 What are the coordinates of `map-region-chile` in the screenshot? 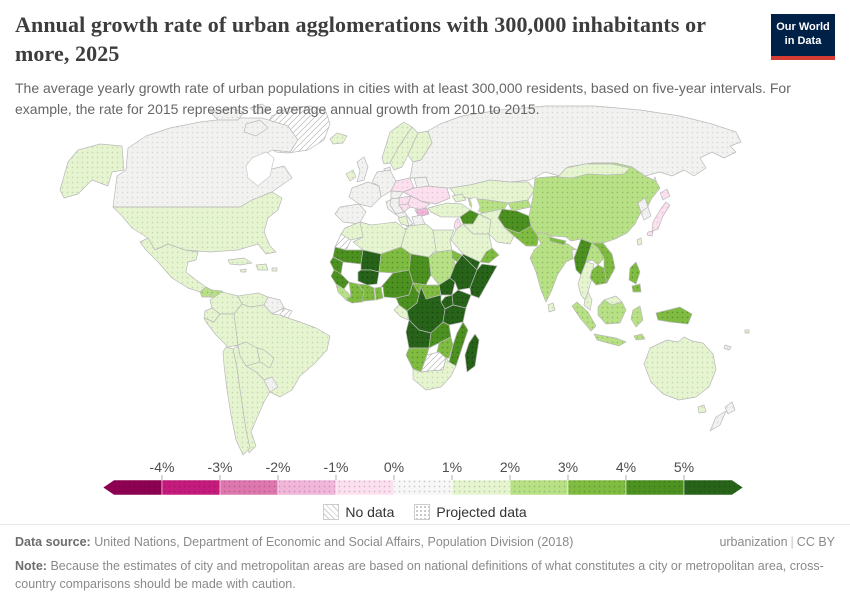 It's located at (236, 401).